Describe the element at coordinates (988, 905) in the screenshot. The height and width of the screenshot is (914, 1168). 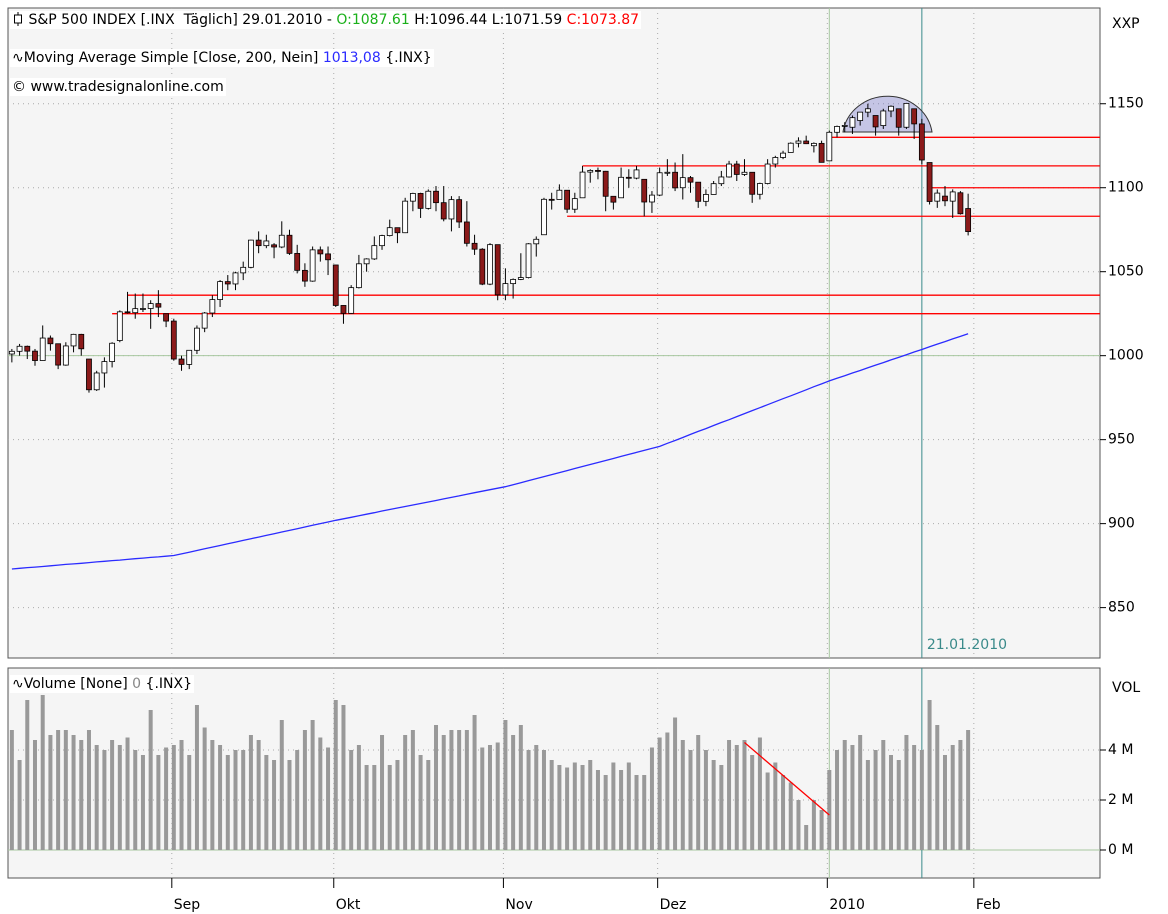
I see `x-tick-label: Feb` at that location.